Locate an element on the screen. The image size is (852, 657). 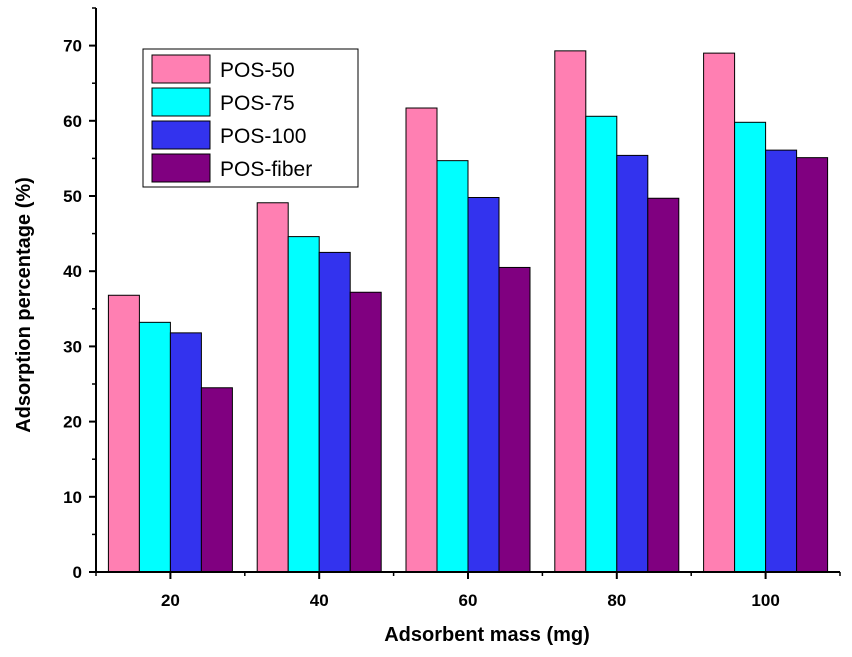
x-tick-label: 20 is located at coordinates (170, 600).